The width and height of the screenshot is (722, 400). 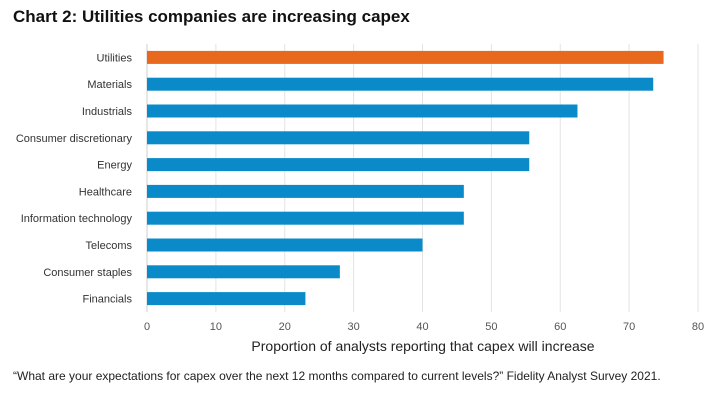 I want to click on x-tick-label: 0, so click(x=147, y=327).